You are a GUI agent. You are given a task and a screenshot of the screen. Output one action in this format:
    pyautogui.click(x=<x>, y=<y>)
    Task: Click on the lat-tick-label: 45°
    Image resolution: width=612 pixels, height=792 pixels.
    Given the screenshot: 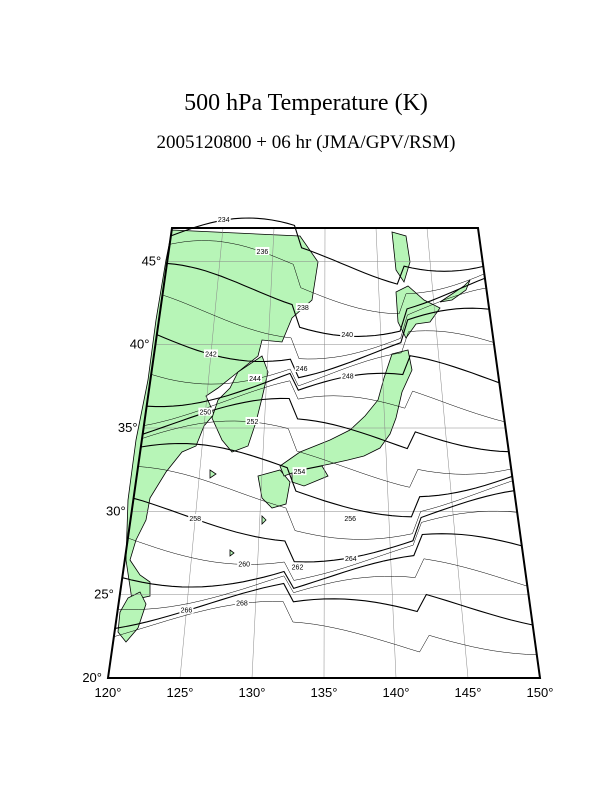 What is the action you would take?
    pyautogui.click(x=152, y=260)
    